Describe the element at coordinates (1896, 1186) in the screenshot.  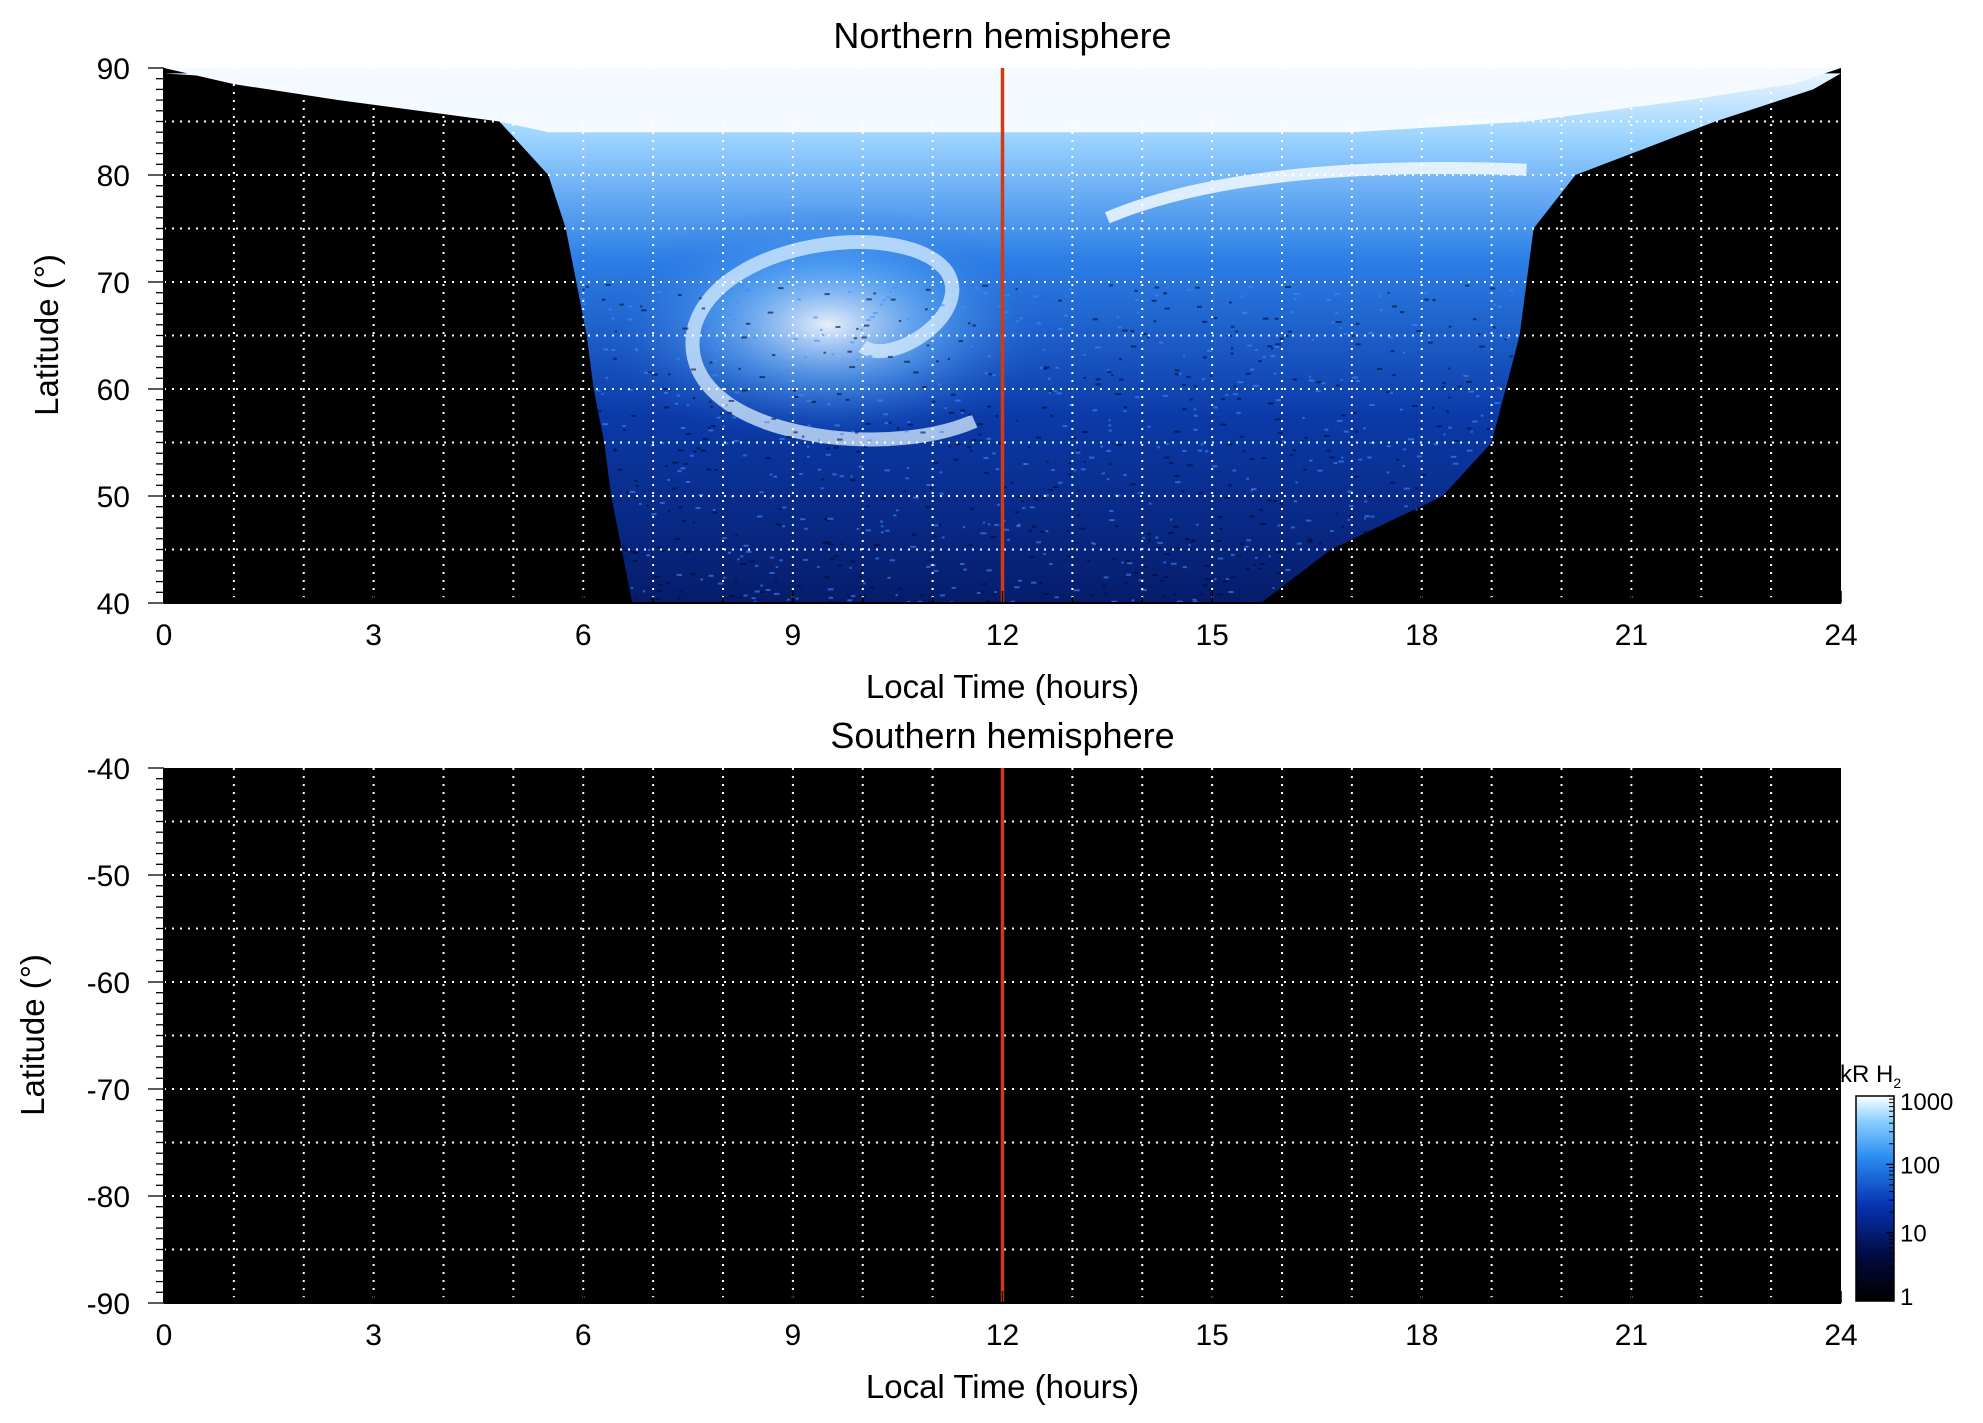
I see `colorbar: kR H2 1000 100 10 1` at that location.